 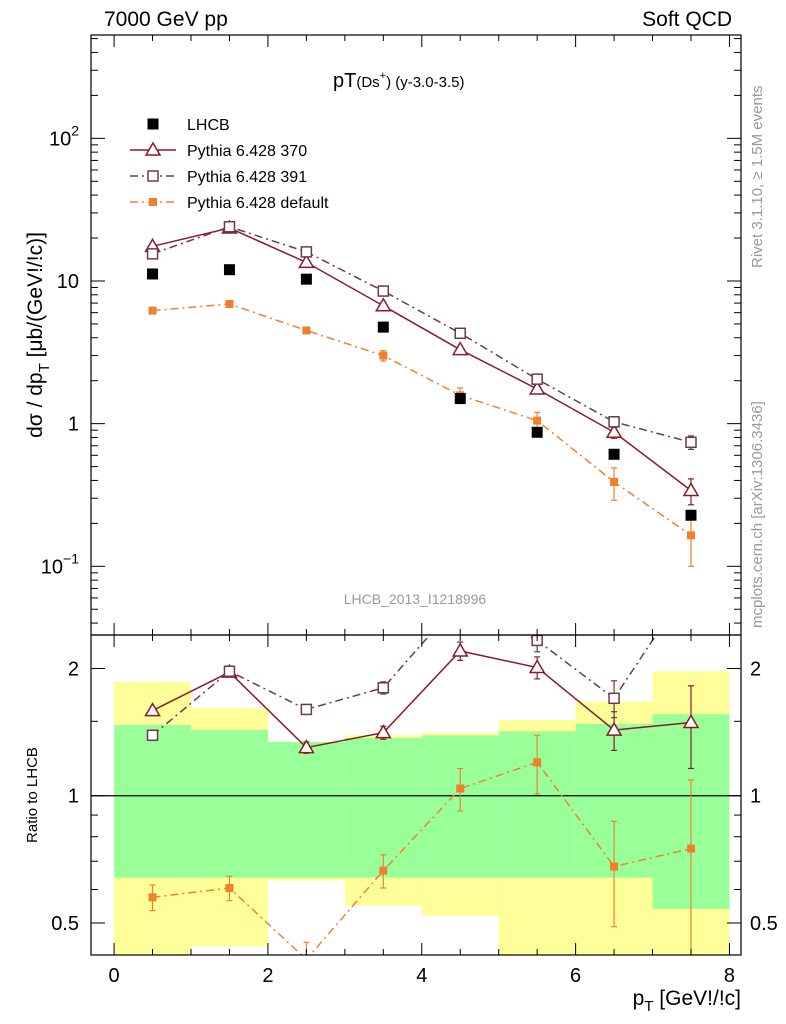 I want to click on main-y-tick-exp: −1, so click(x=71, y=558).